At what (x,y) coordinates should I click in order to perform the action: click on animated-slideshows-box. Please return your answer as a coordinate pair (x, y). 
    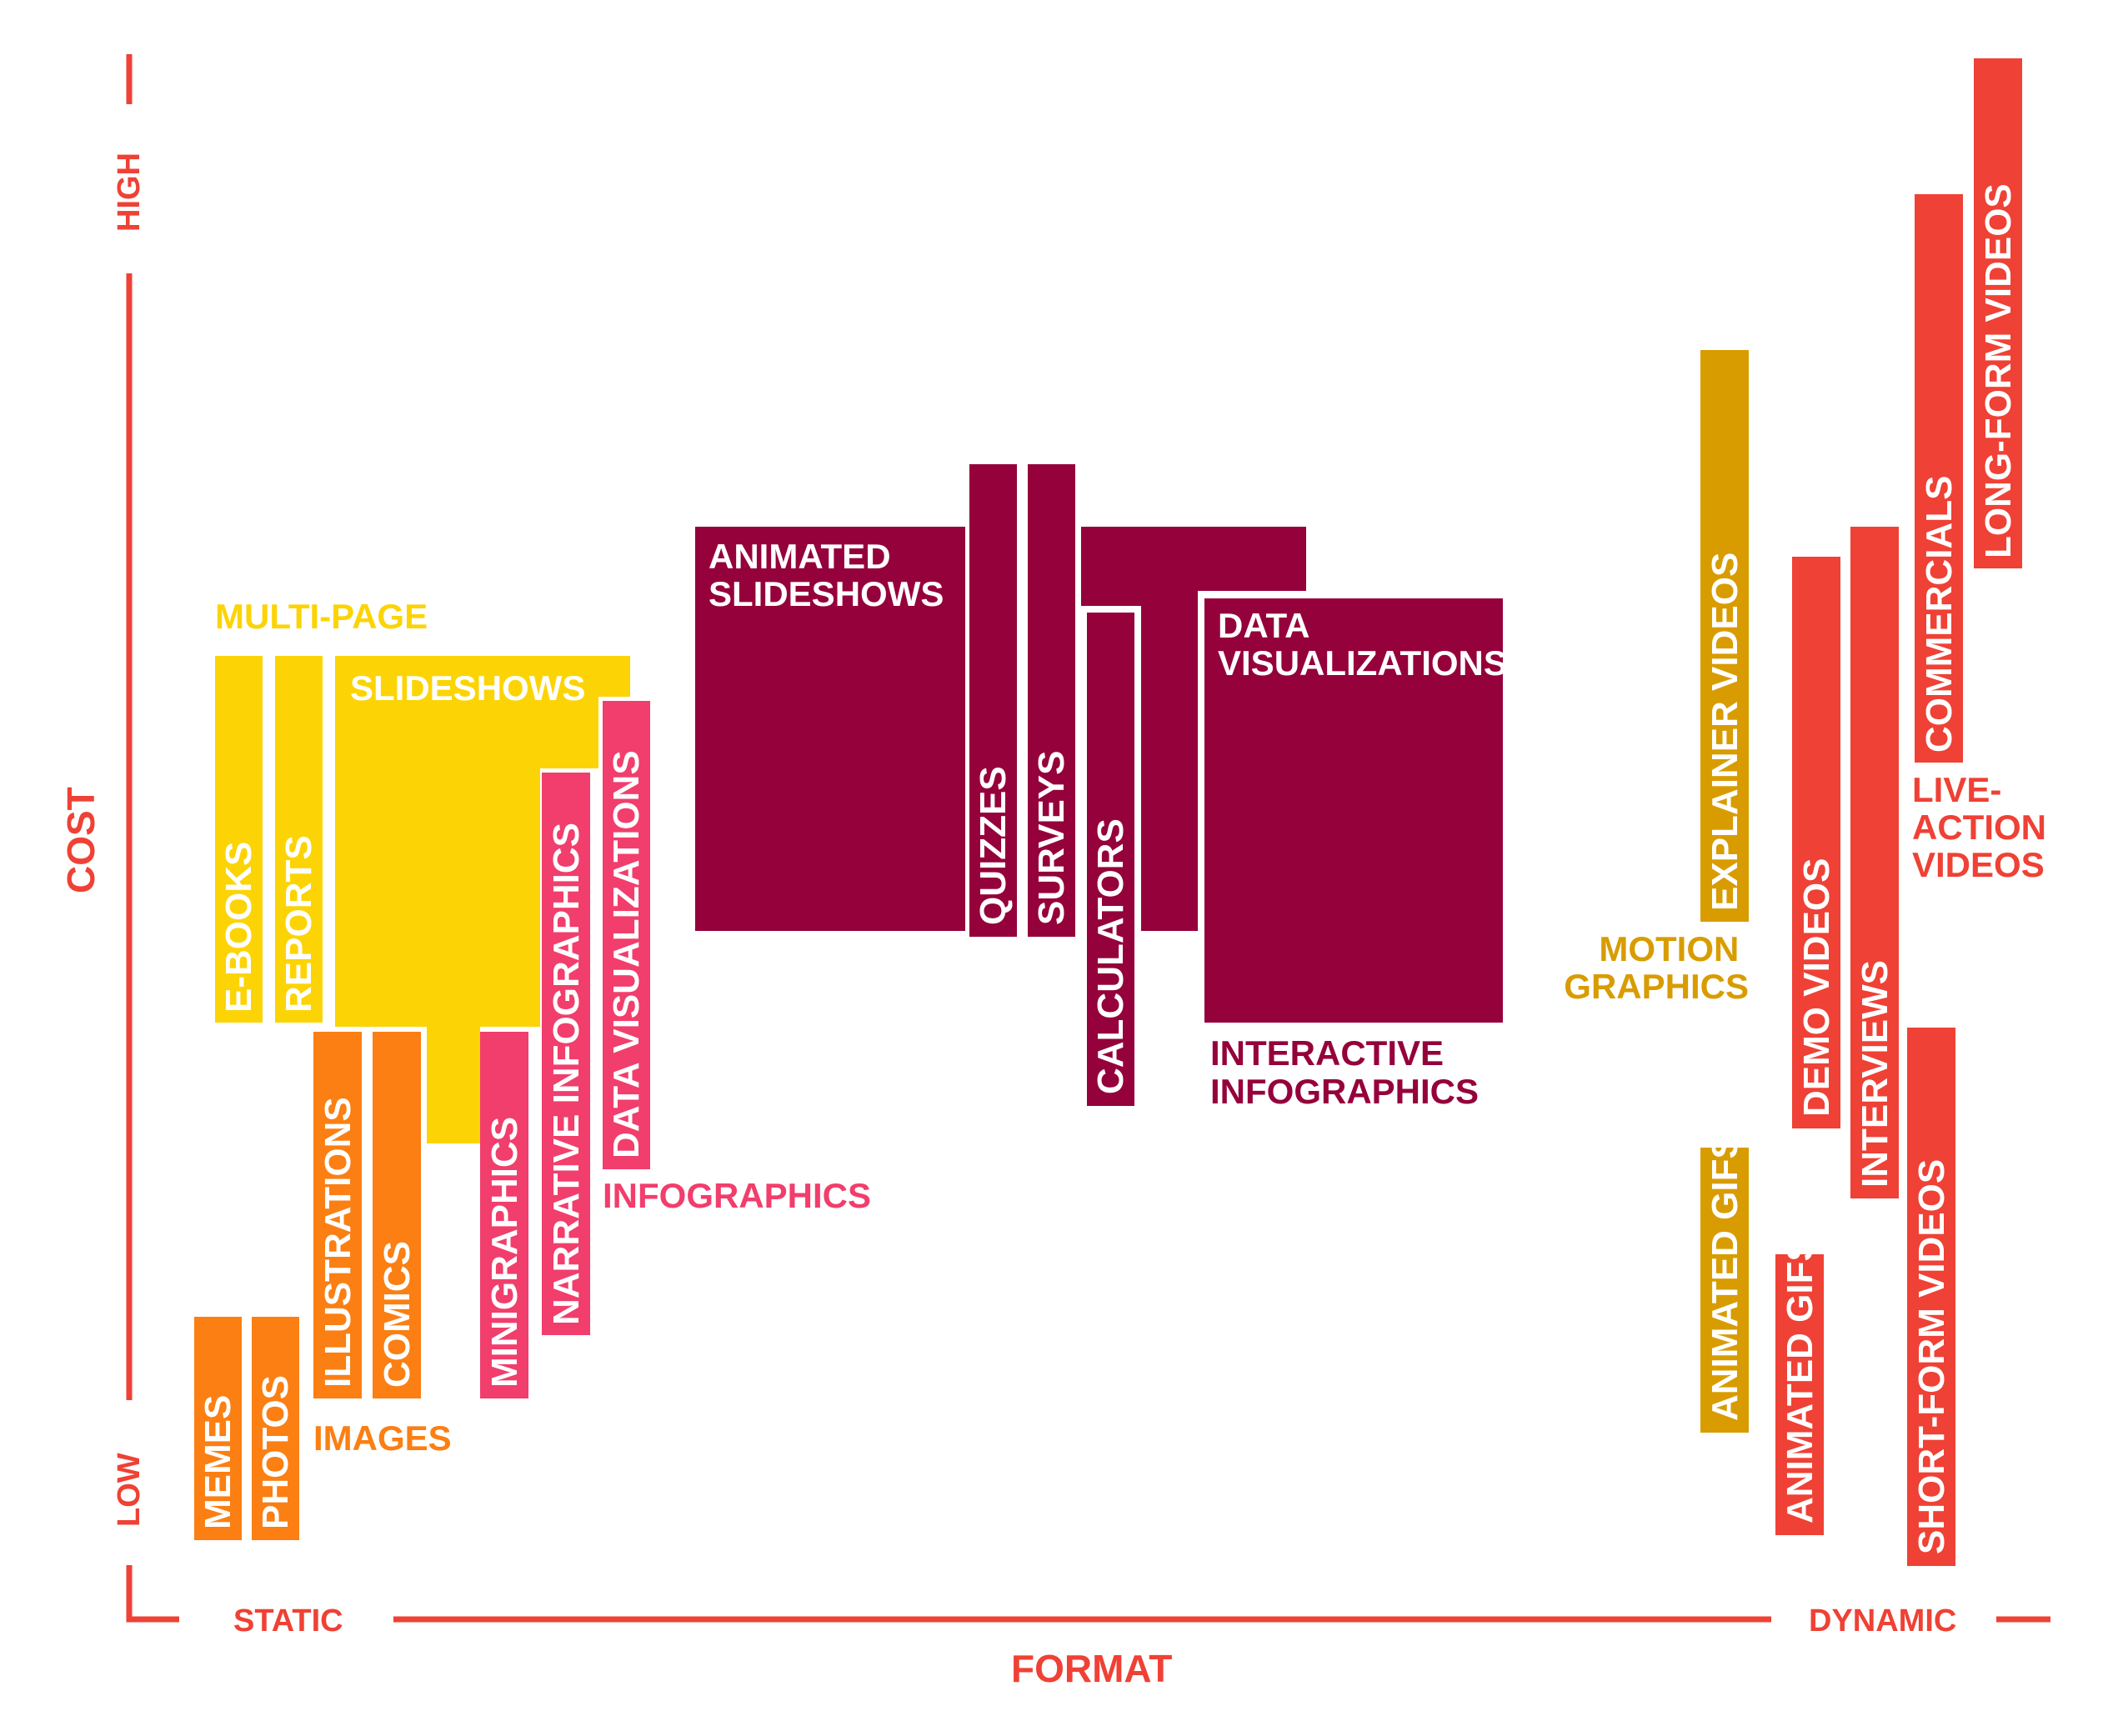
    Looking at the image, I should click on (830, 729).